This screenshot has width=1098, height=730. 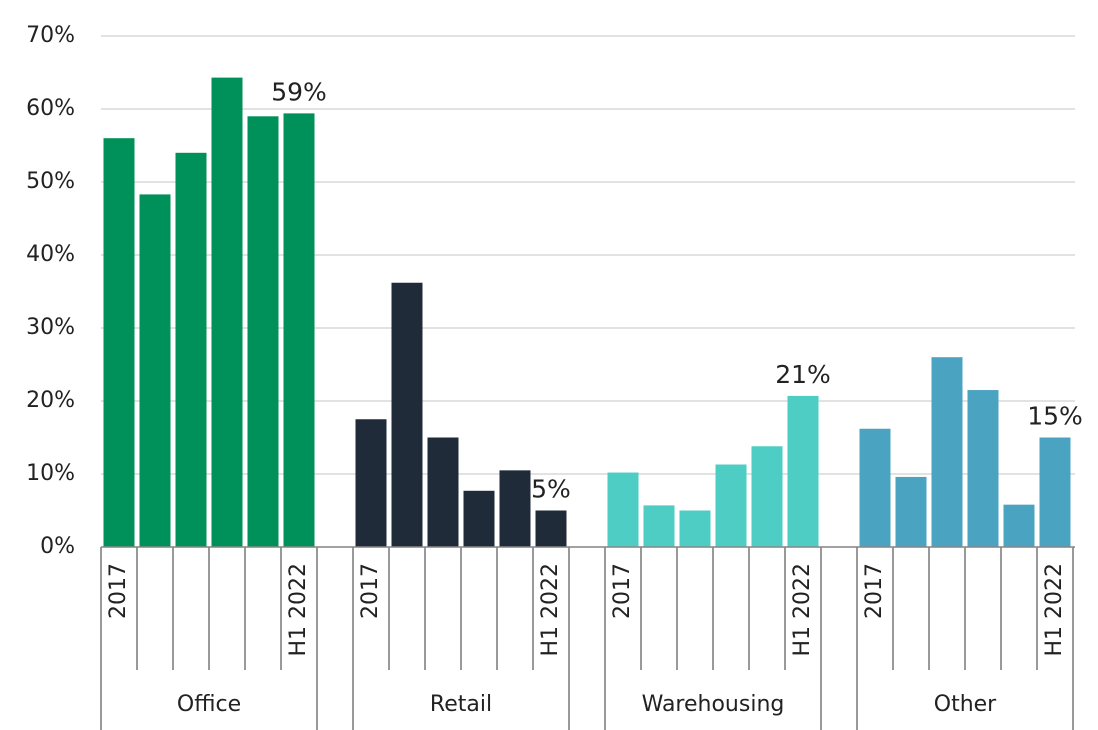 I want to click on group-label: Other, so click(x=965, y=704).